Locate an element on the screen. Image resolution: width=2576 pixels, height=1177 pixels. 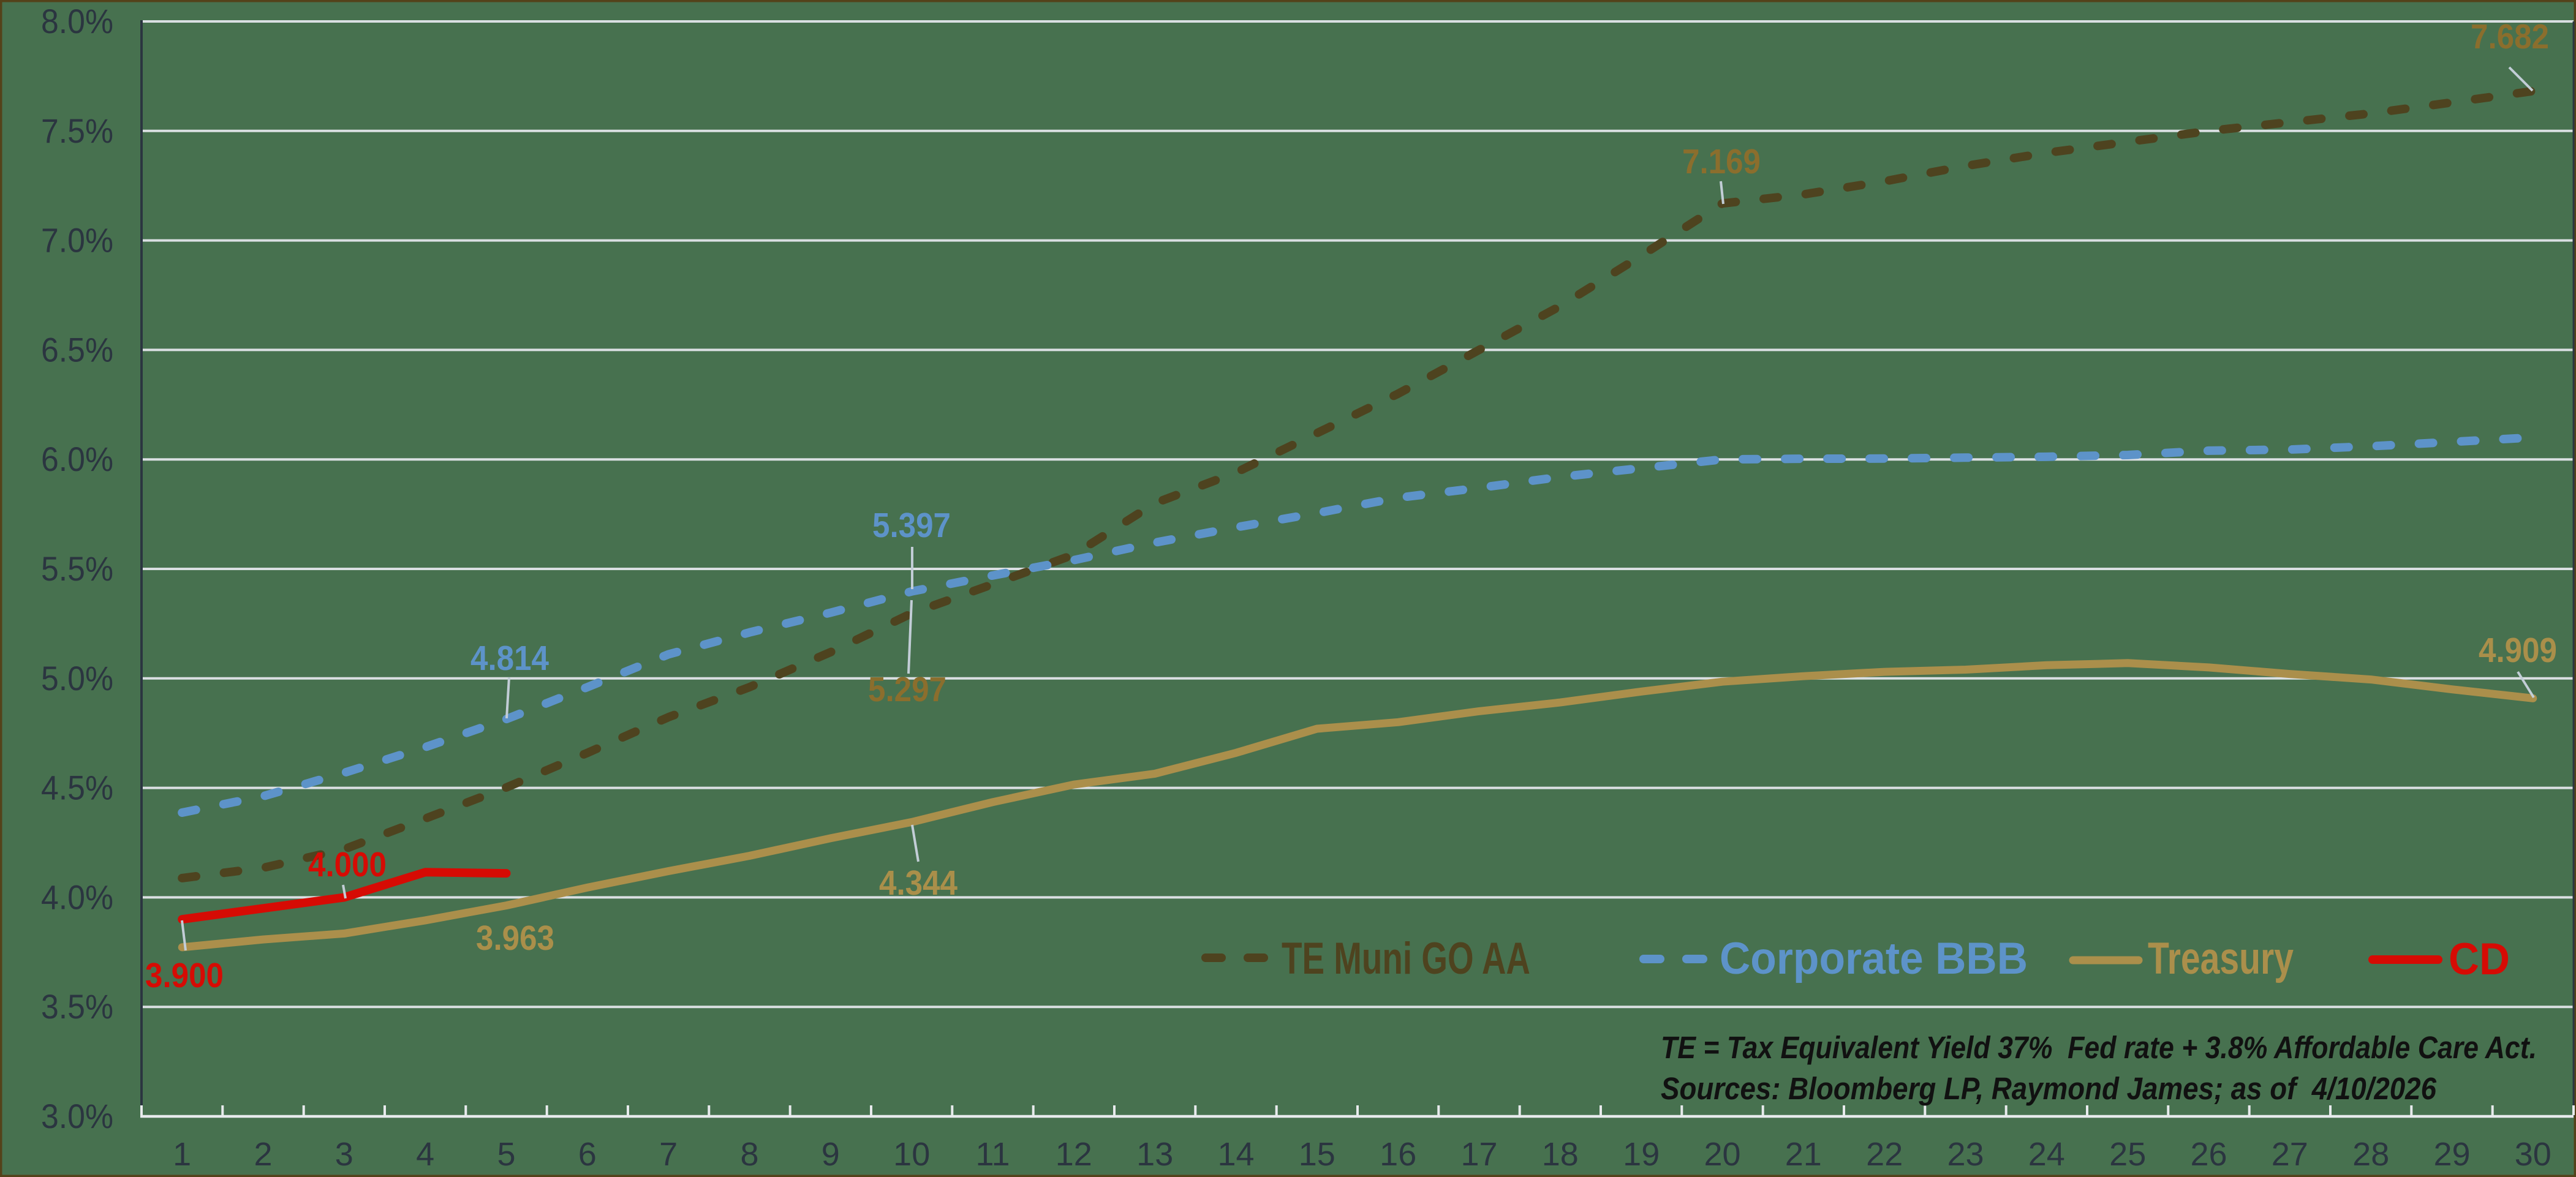
svg-text: 25 is located at coordinates (2127, 1155).